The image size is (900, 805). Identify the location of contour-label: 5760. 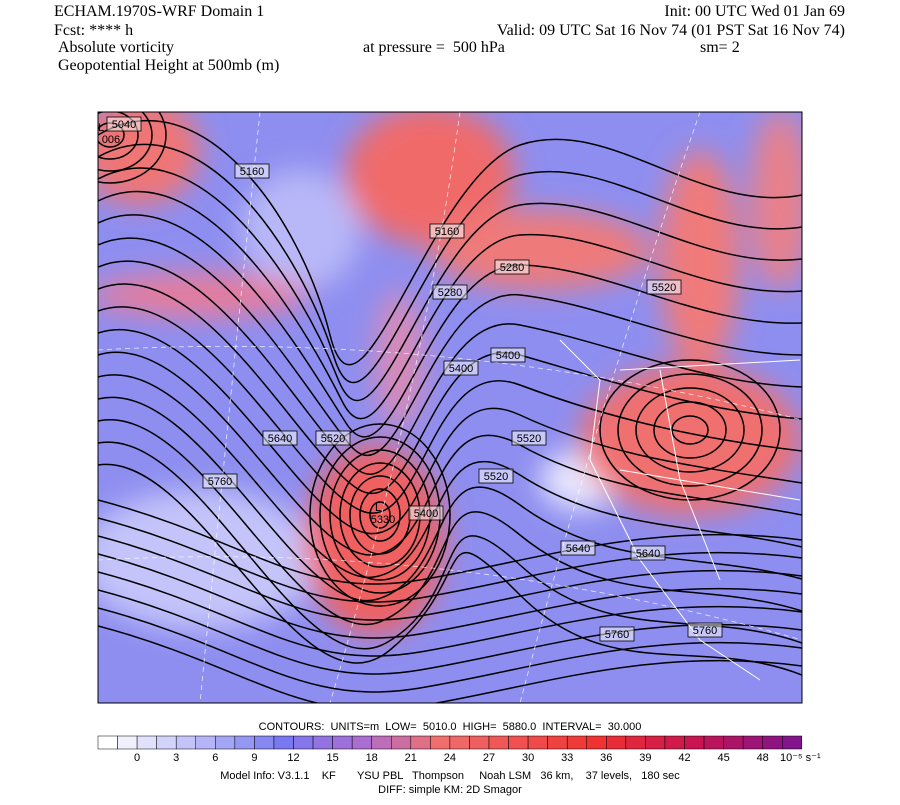
(617, 635).